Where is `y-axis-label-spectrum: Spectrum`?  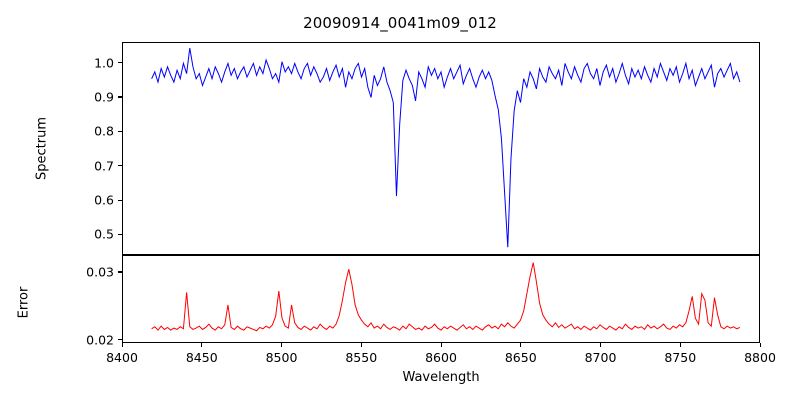 y-axis-label-spectrum: Spectrum is located at coordinates (42, 148).